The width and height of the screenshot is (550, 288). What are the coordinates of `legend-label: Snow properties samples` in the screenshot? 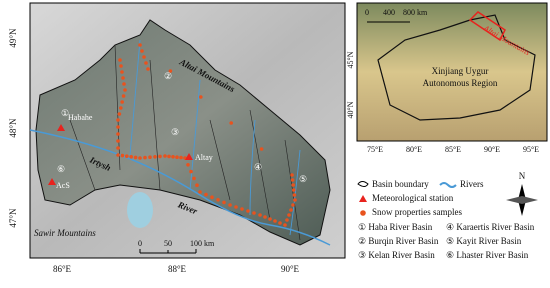 It's located at (417, 212).